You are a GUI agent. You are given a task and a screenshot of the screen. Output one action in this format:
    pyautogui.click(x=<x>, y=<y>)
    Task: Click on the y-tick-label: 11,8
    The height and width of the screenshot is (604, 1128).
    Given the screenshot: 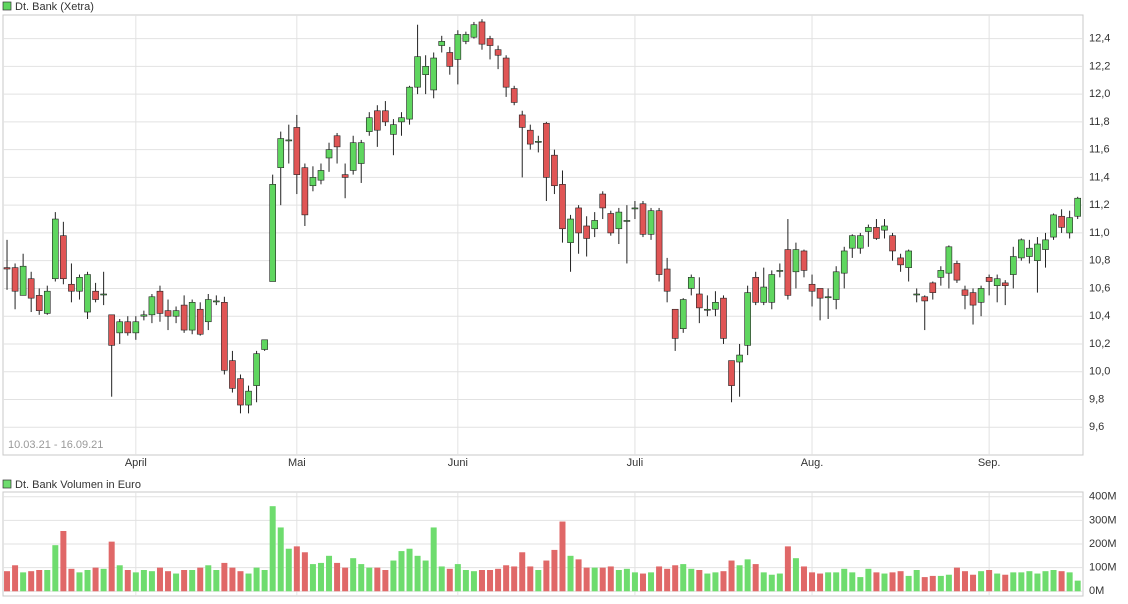 What is the action you would take?
    pyautogui.click(x=1099, y=122)
    